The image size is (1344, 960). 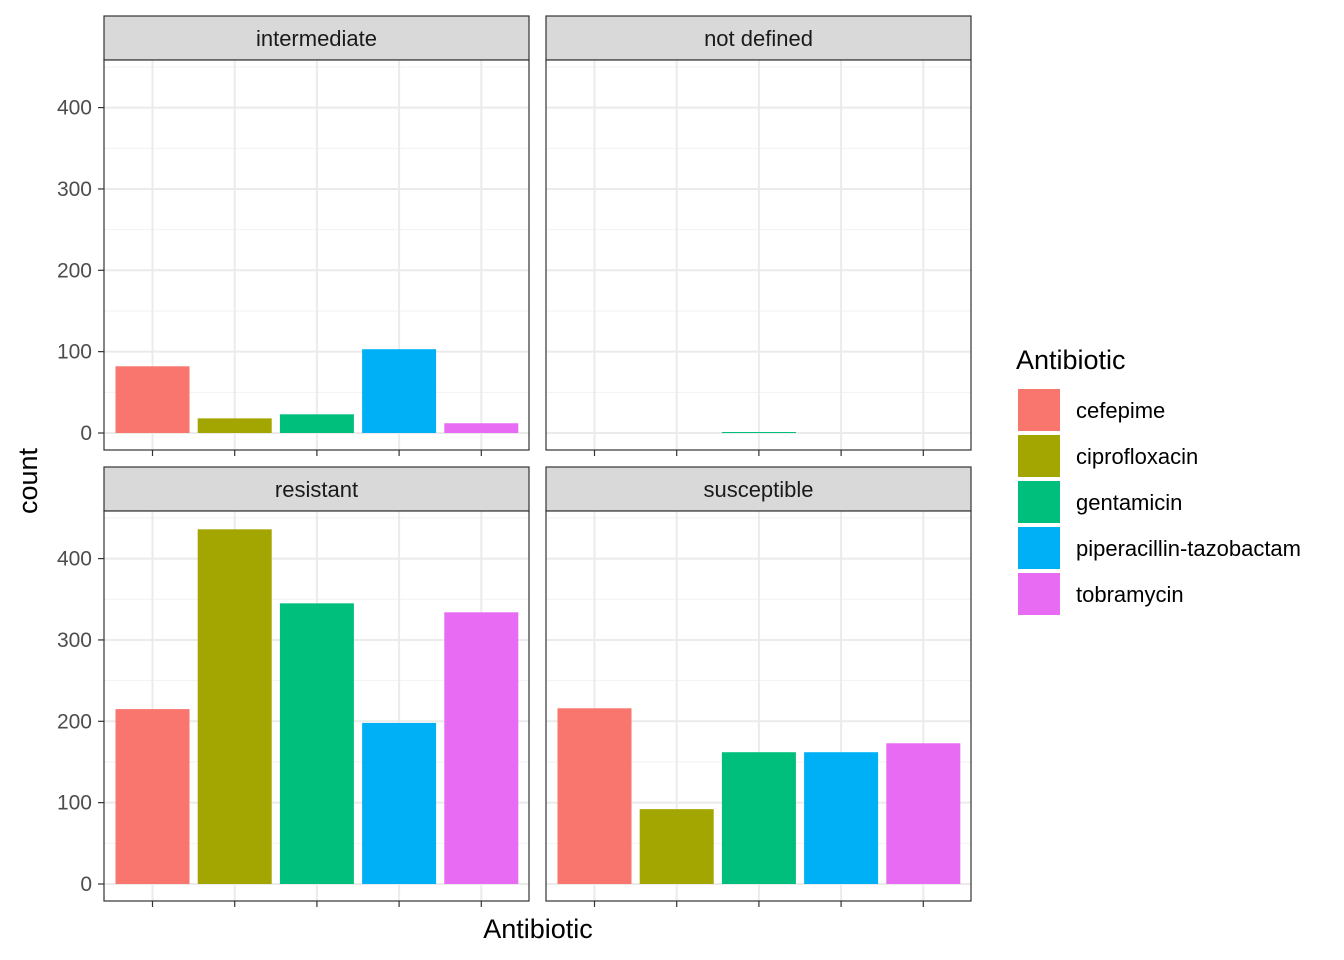 What do you see at coordinates (1130, 594) in the screenshot?
I see `legend-label: tobramycin` at bounding box center [1130, 594].